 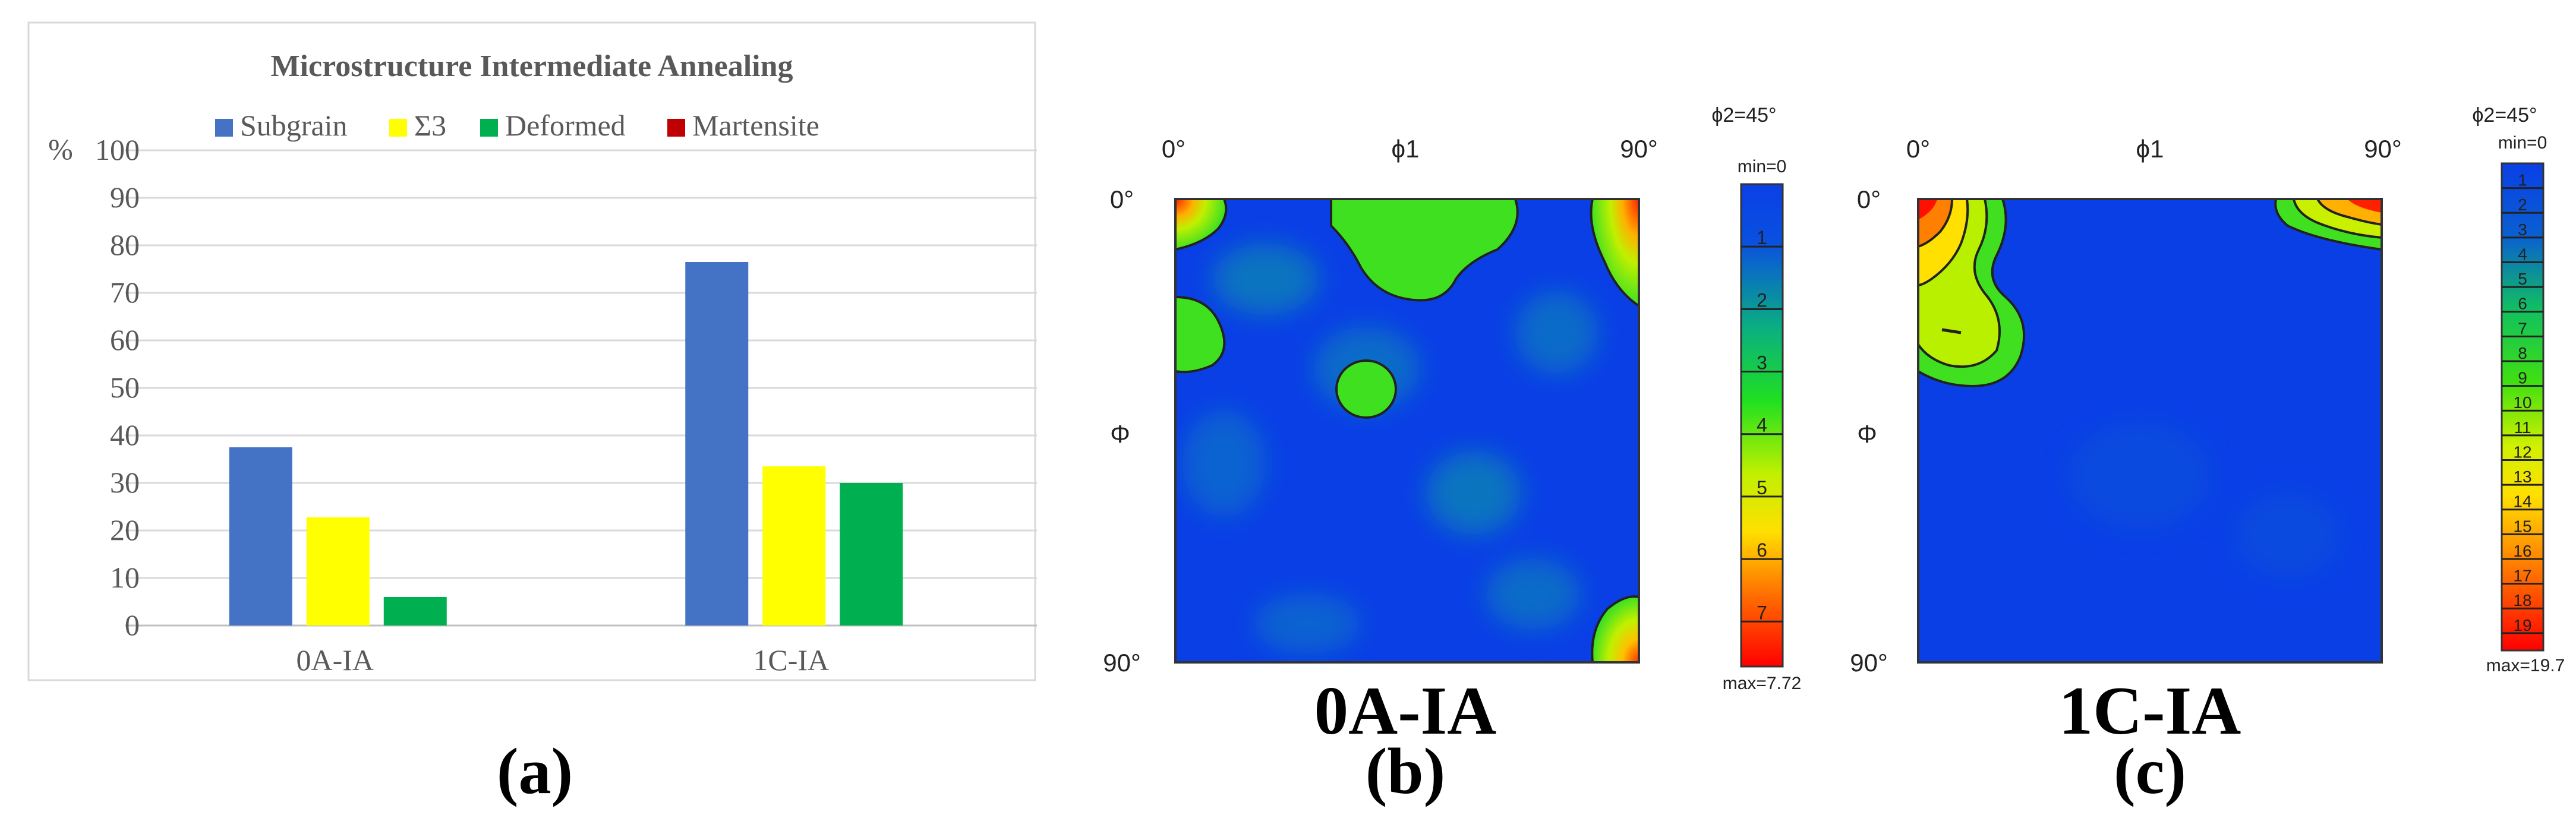 I want to click on odf-scale-max: max=7.72, so click(x=1762, y=684).